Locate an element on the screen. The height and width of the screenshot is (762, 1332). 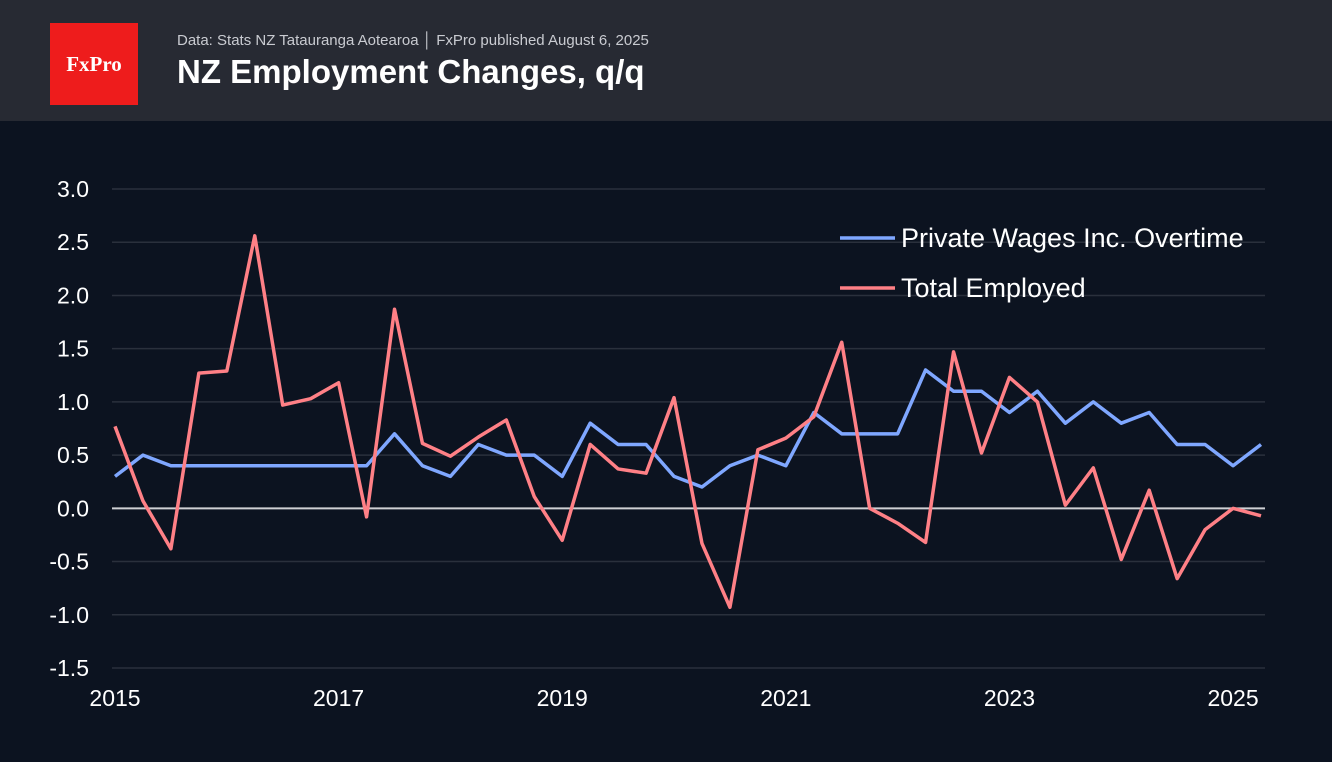
x-tick-label: 2019 is located at coordinates (562, 698).